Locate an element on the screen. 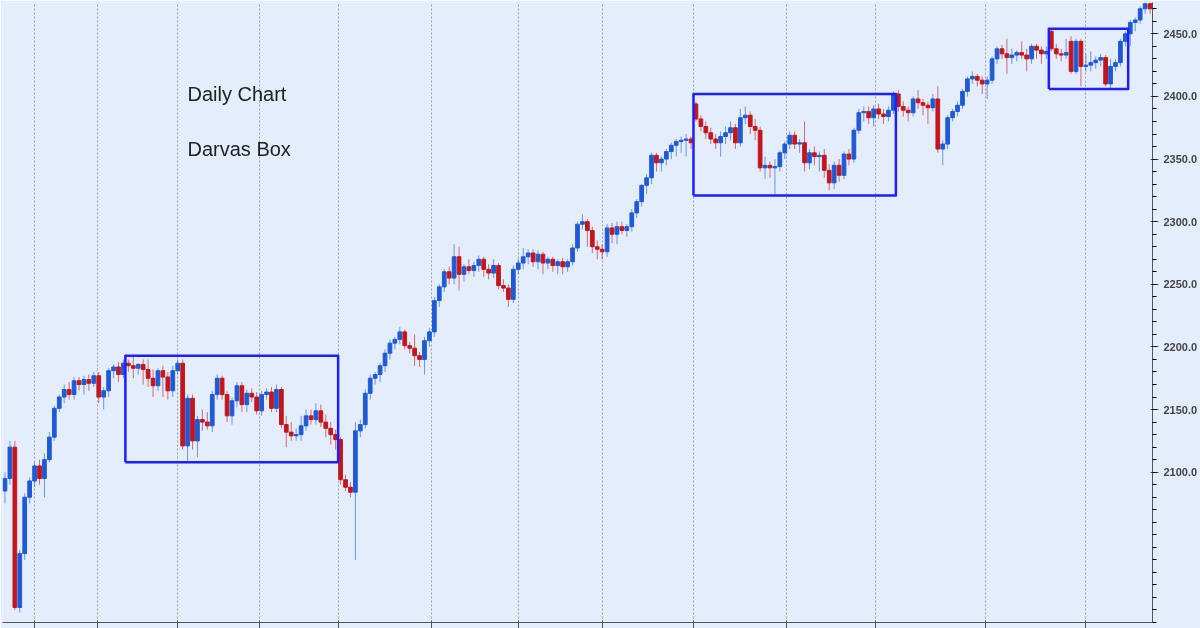  y-tick-label: 2450.0 is located at coordinates (1180, 33).